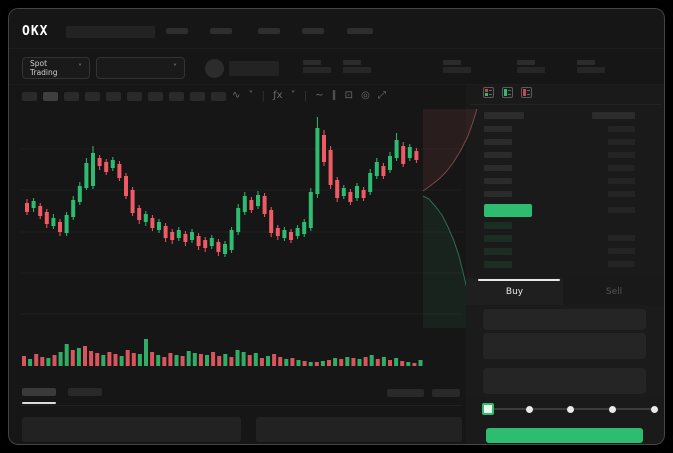  What do you see at coordinates (526, 92) in the screenshot?
I see `orderbook-mode-asks-icon` at bounding box center [526, 92].